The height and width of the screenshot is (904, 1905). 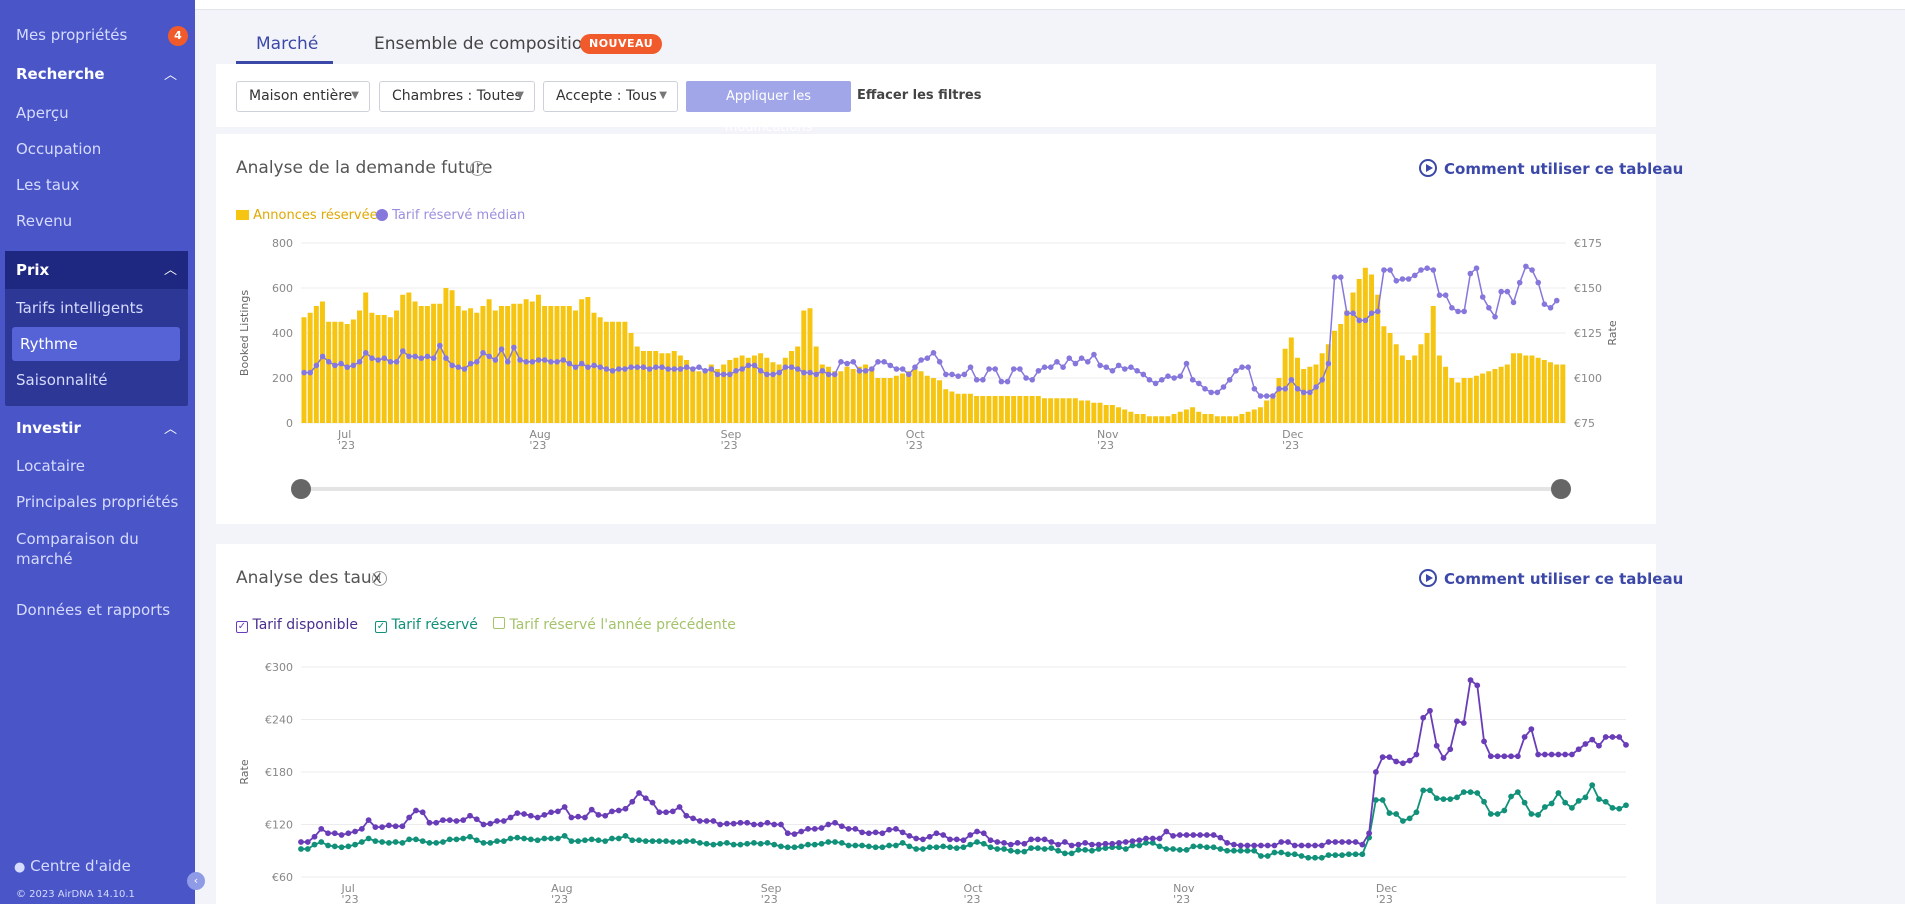 What do you see at coordinates (279, 825) in the screenshot?
I see `y-tick-label: €120` at bounding box center [279, 825].